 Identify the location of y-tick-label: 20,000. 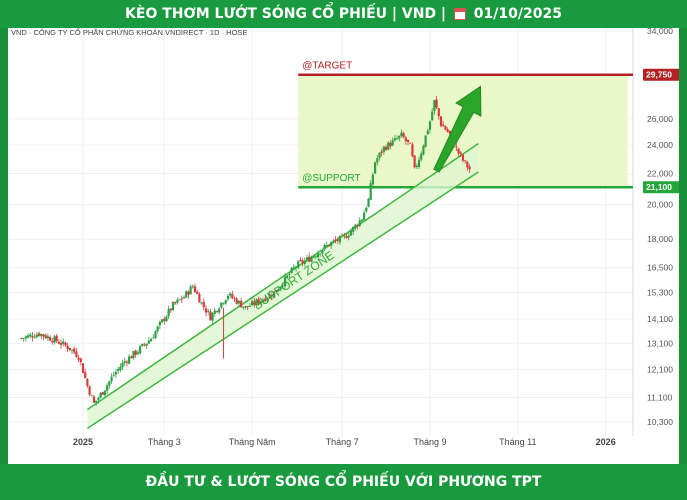
(660, 205).